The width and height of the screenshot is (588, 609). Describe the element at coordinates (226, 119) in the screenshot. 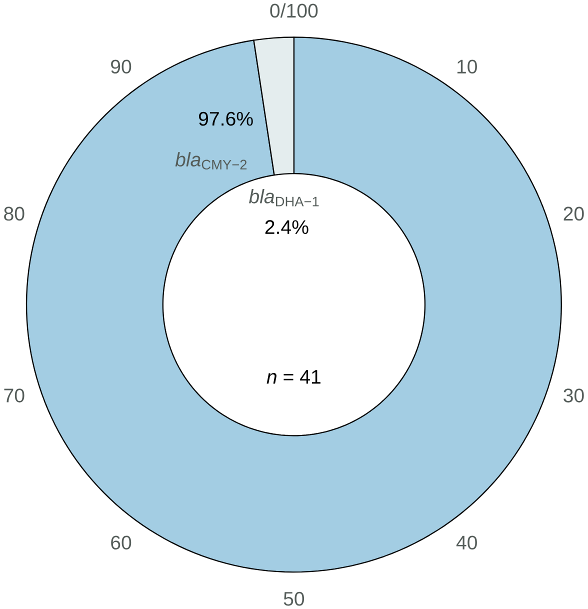

I see `data-label: 97.6%` at that location.